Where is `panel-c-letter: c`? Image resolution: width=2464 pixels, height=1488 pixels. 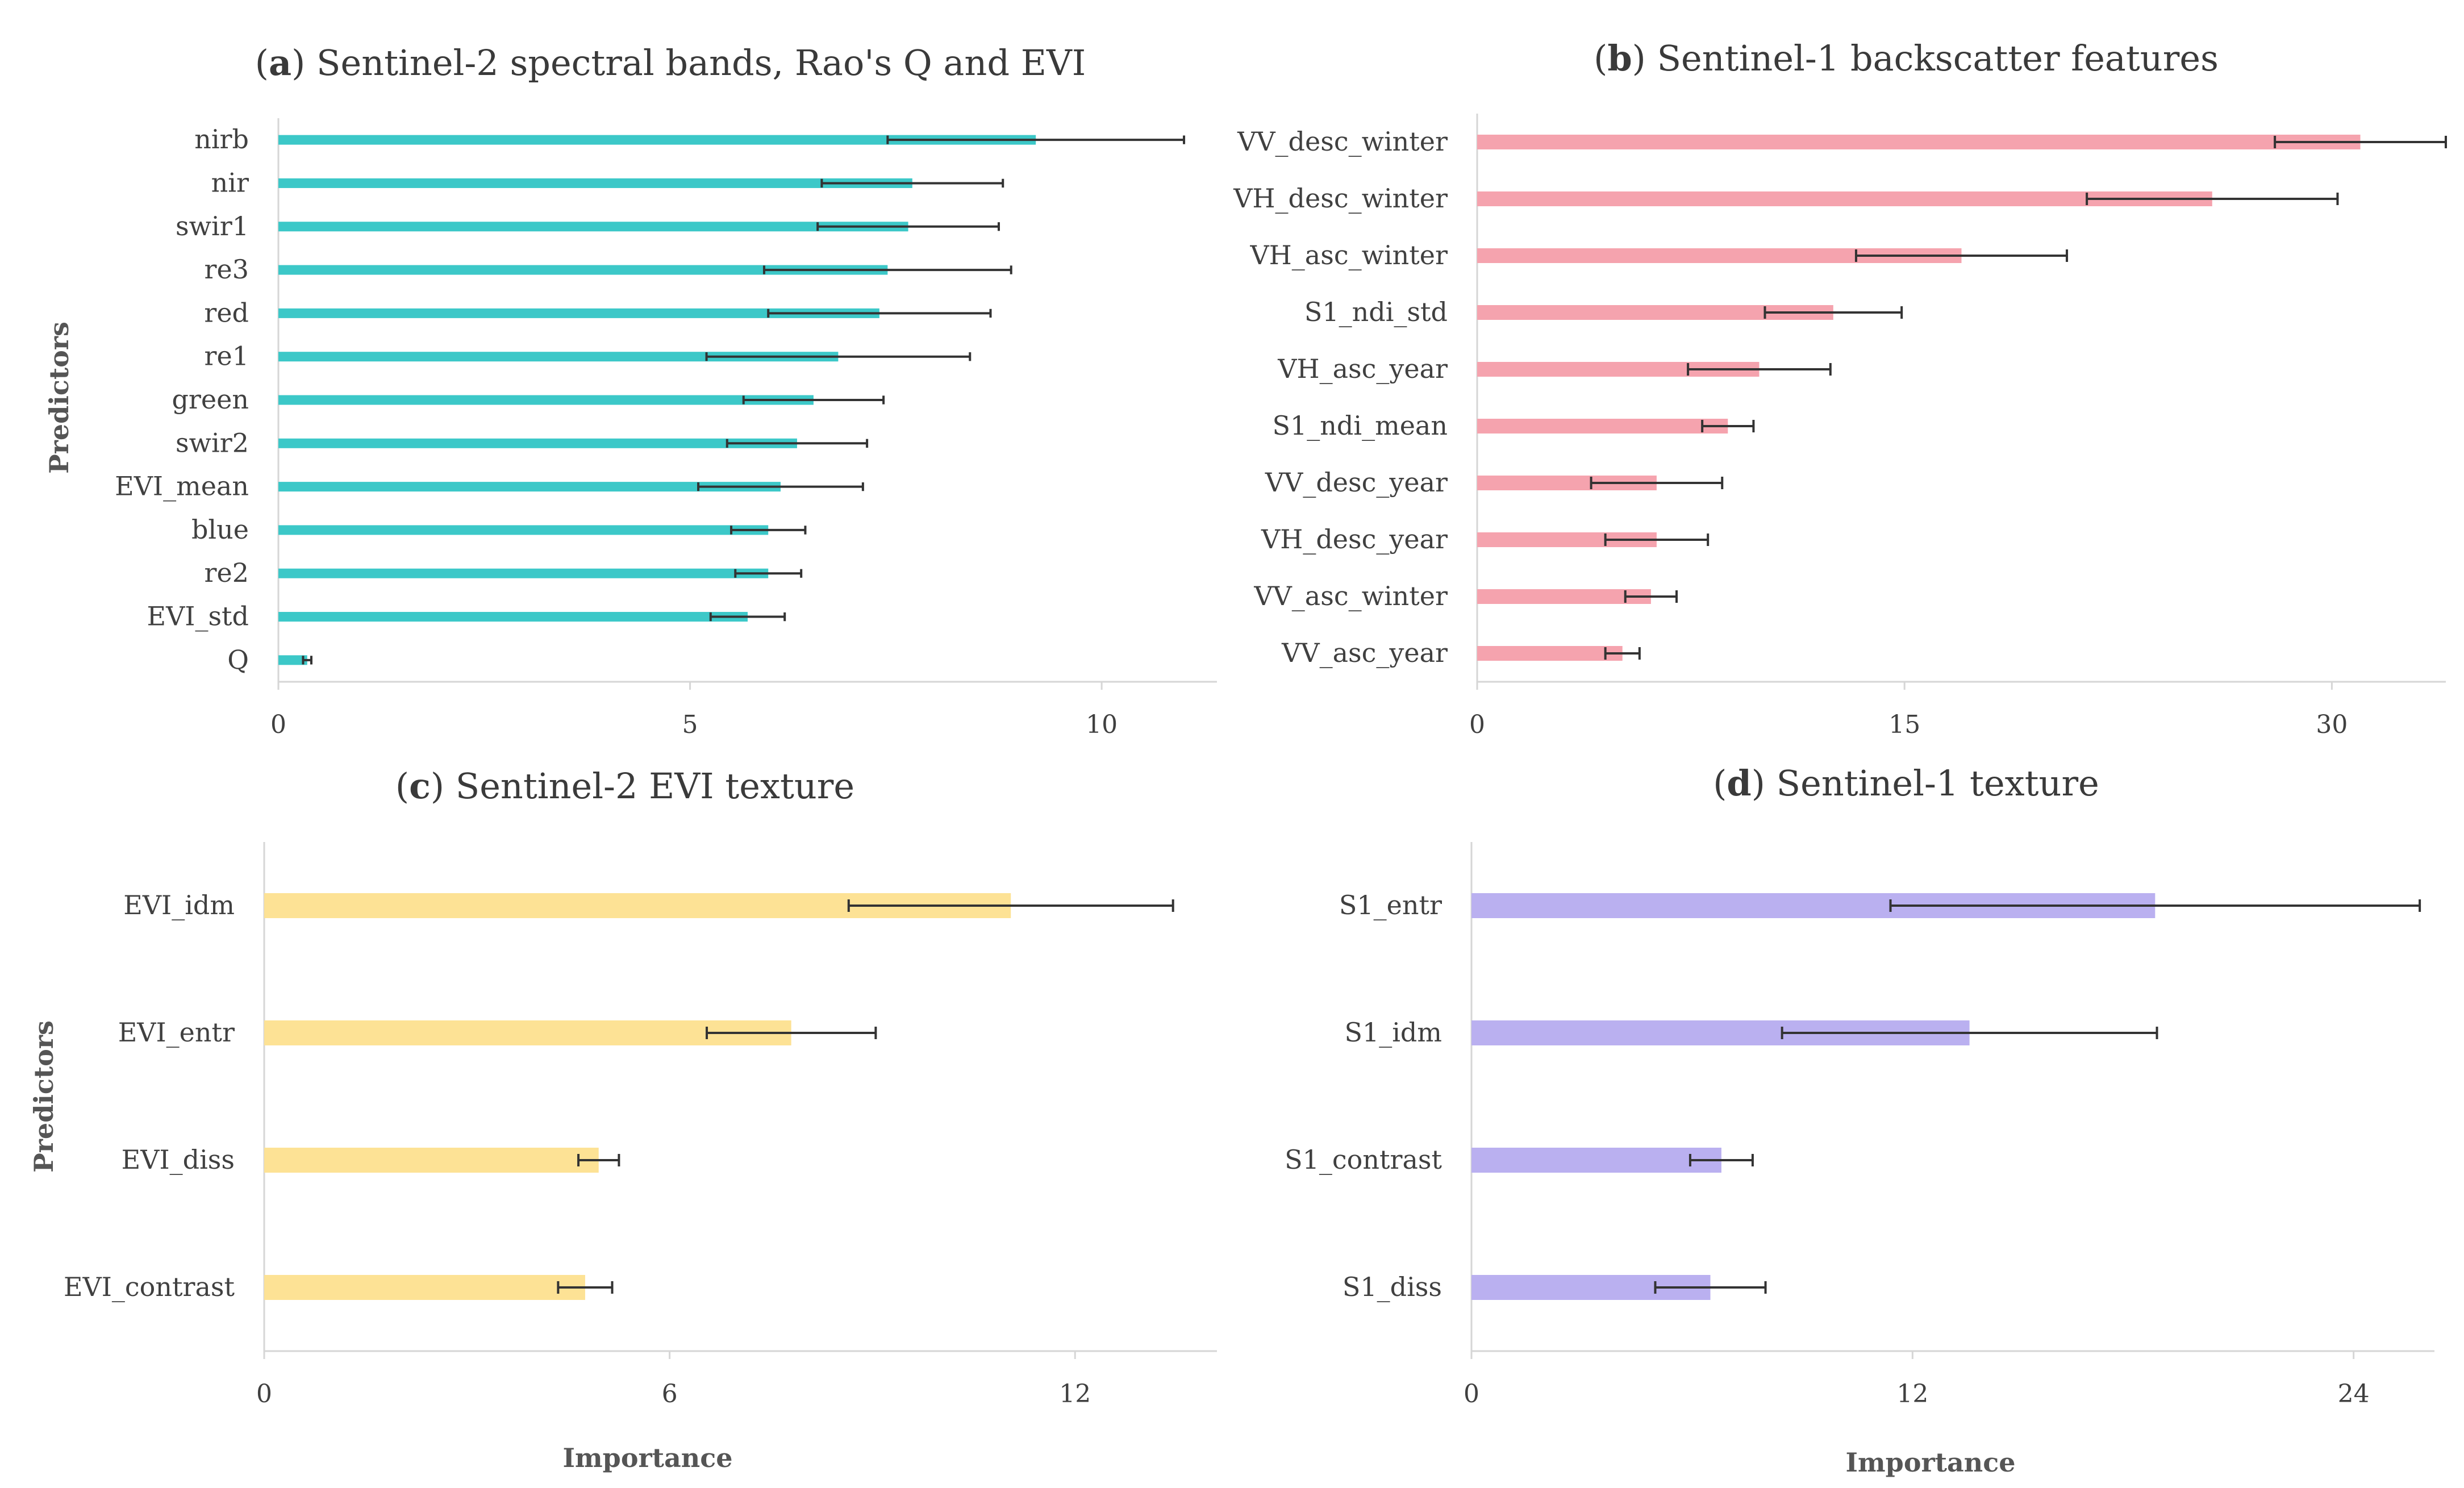
panel-c-letter: c is located at coordinates (420, 786).